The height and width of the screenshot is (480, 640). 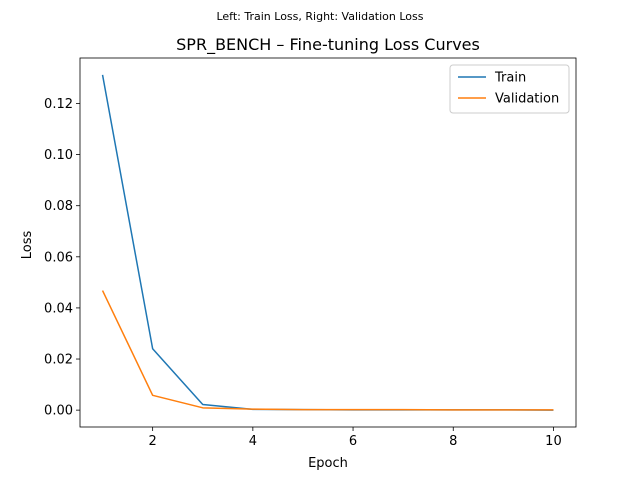 I want to click on legend-entry: Train, so click(x=510, y=78).